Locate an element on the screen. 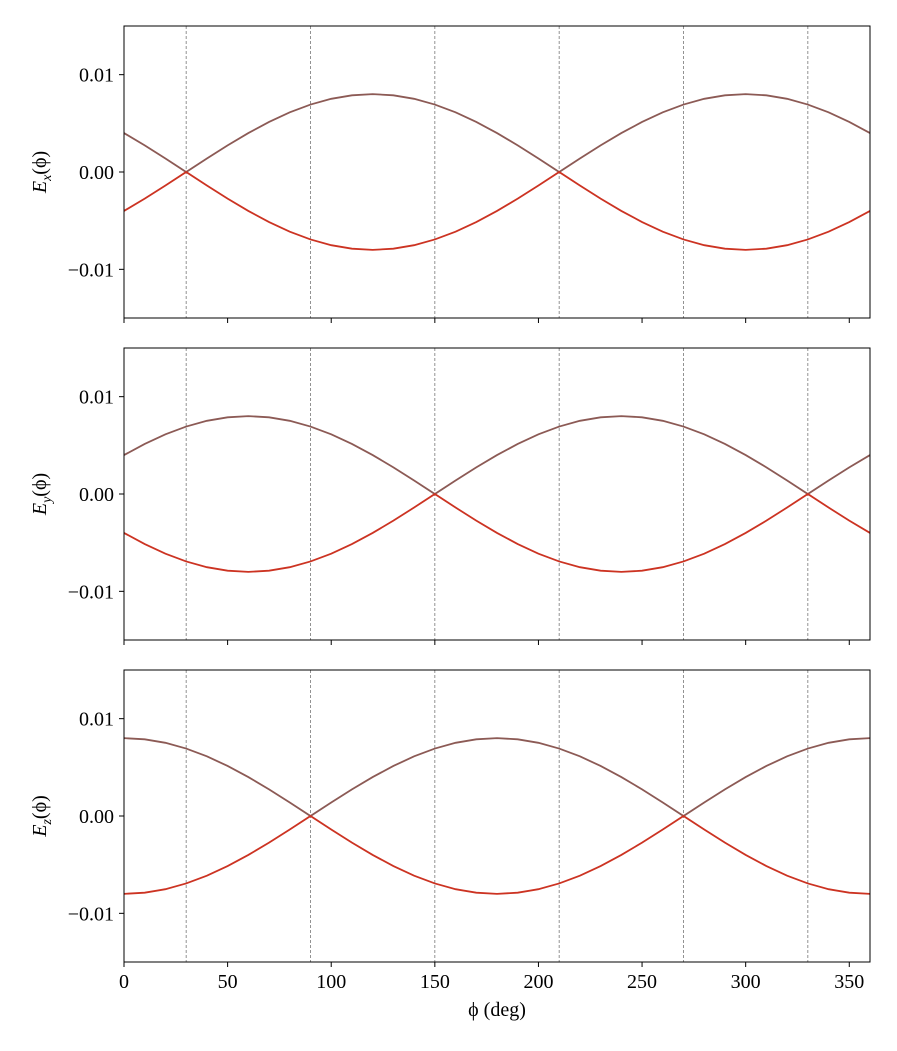 The width and height of the screenshot is (897, 1051). x-tick-label: 50 is located at coordinates (228, 982).